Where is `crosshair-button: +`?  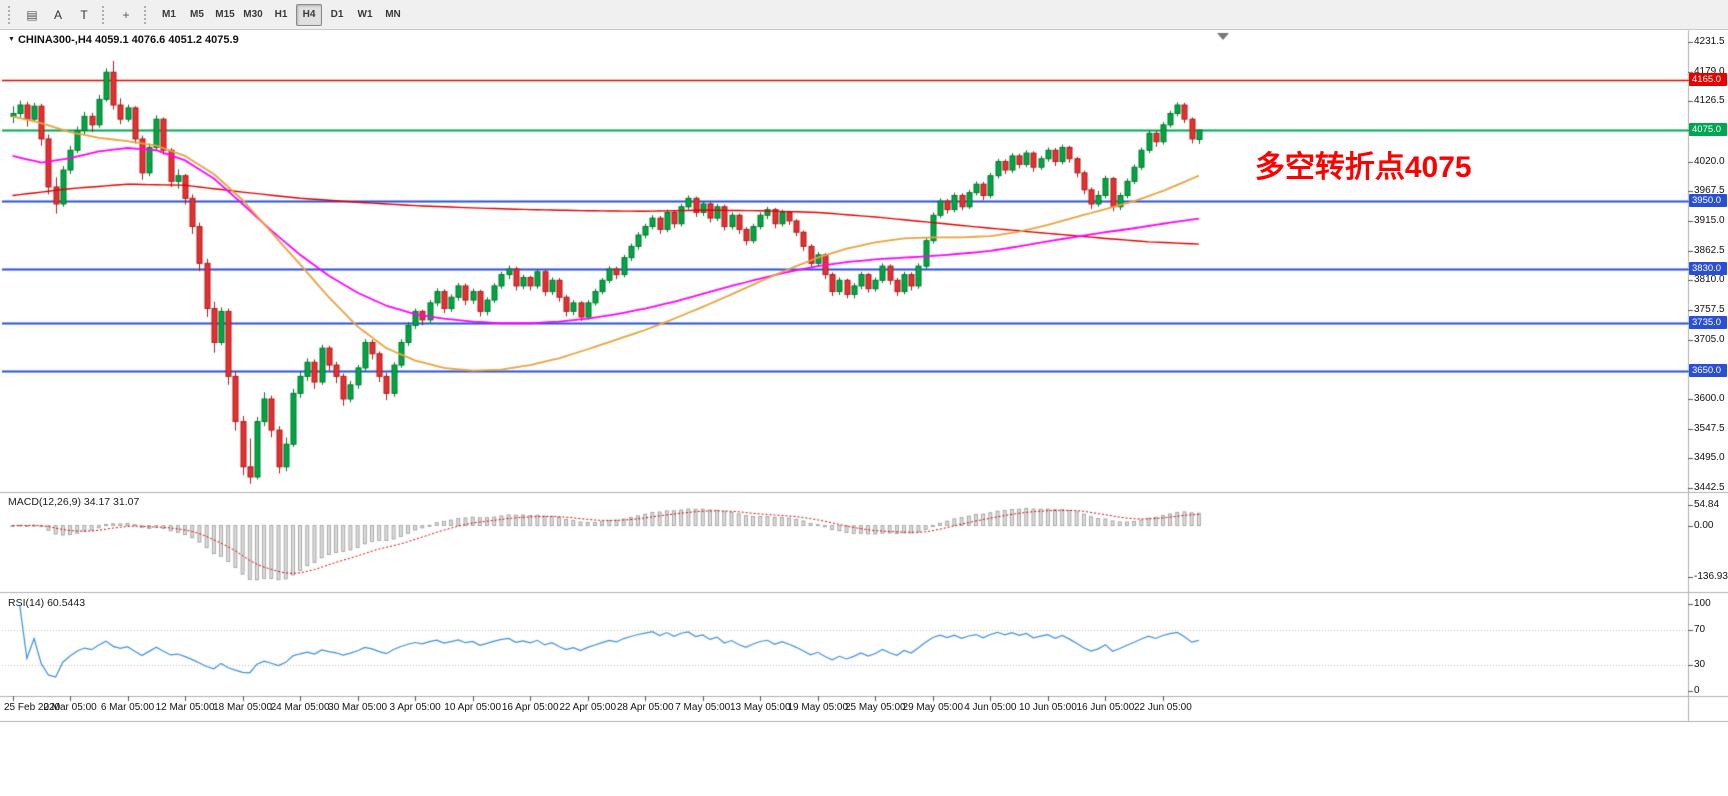
crosshair-button: + is located at coordinates (126, 15).